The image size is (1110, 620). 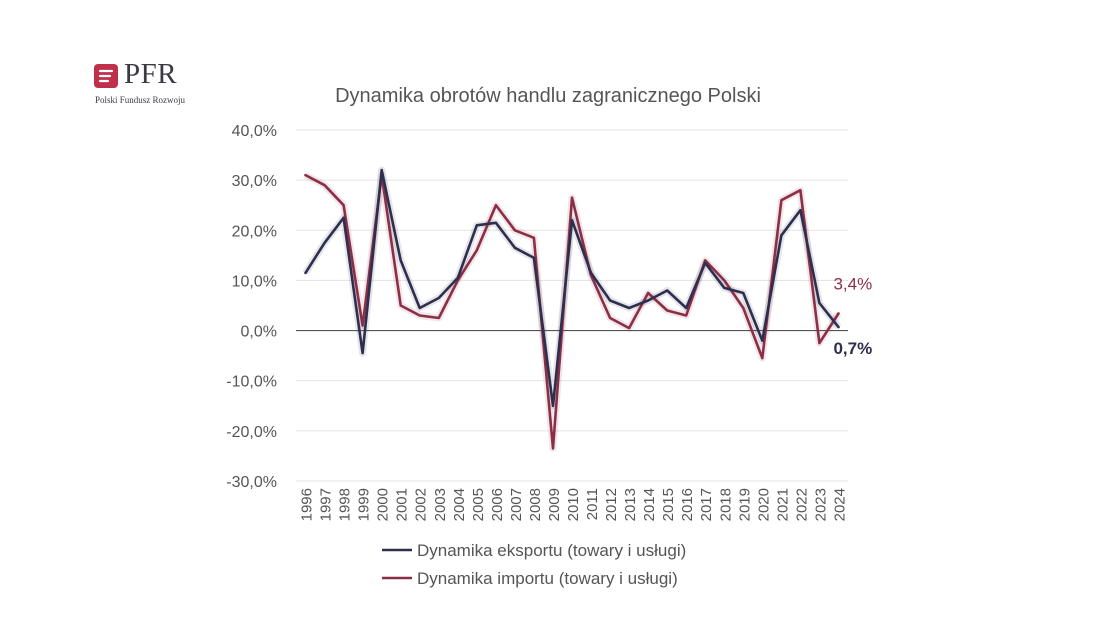 I want to click on logo-name: PFR, so click(x=151, y=74).